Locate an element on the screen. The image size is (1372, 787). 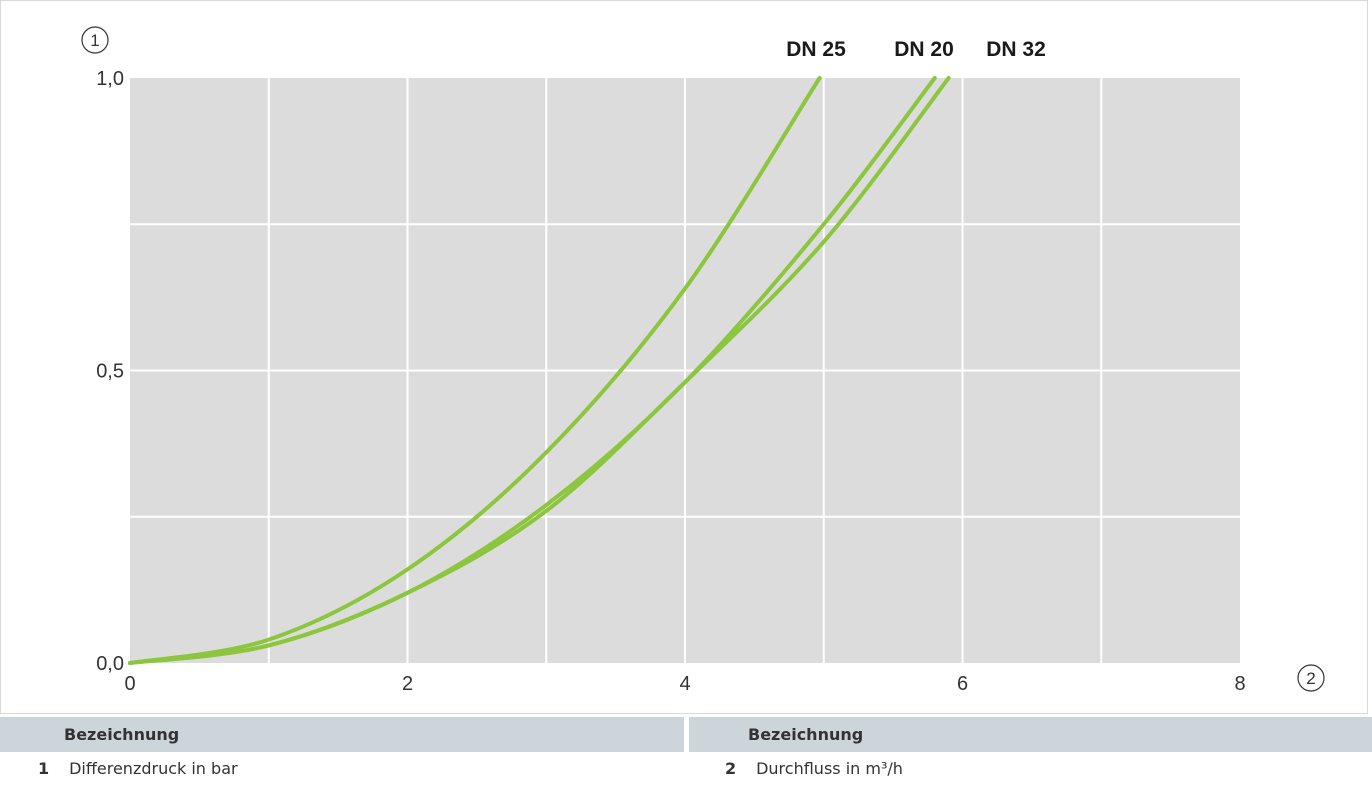
legend-number-2: 2 is located at coordinates (731, 768).